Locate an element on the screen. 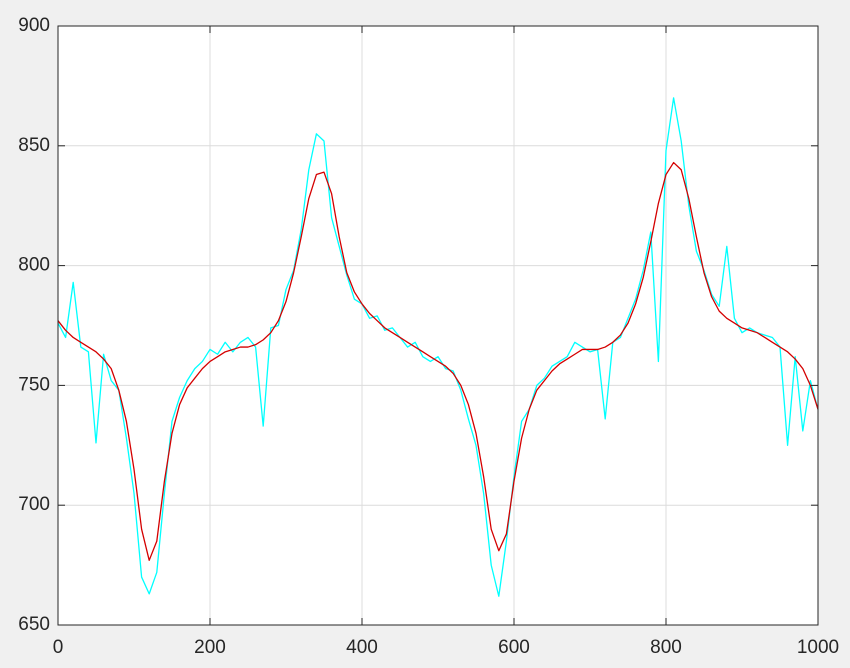  x-tick-label: 0 is located at coordinates (58, 647).